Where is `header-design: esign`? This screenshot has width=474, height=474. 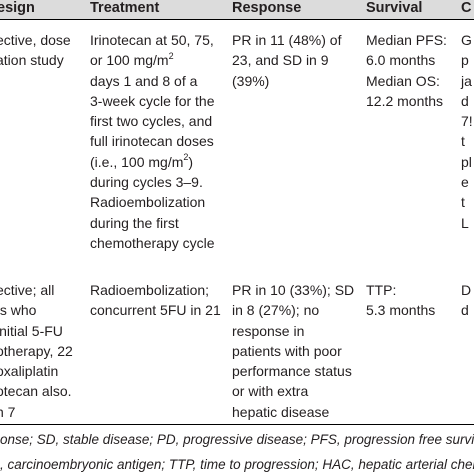
header-design: esign is located at coordinates (17, 8).